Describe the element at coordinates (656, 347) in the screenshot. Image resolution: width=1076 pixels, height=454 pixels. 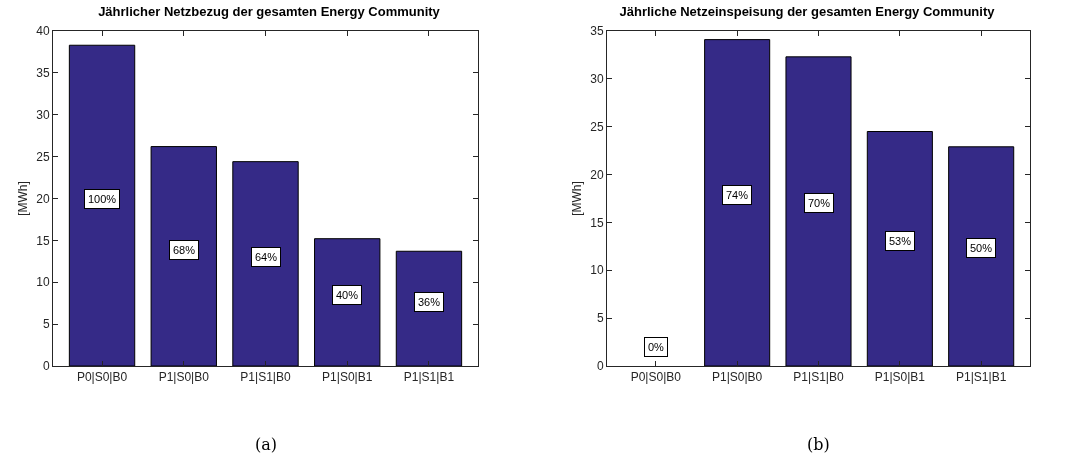
I see `annotation: 0%` at that location.